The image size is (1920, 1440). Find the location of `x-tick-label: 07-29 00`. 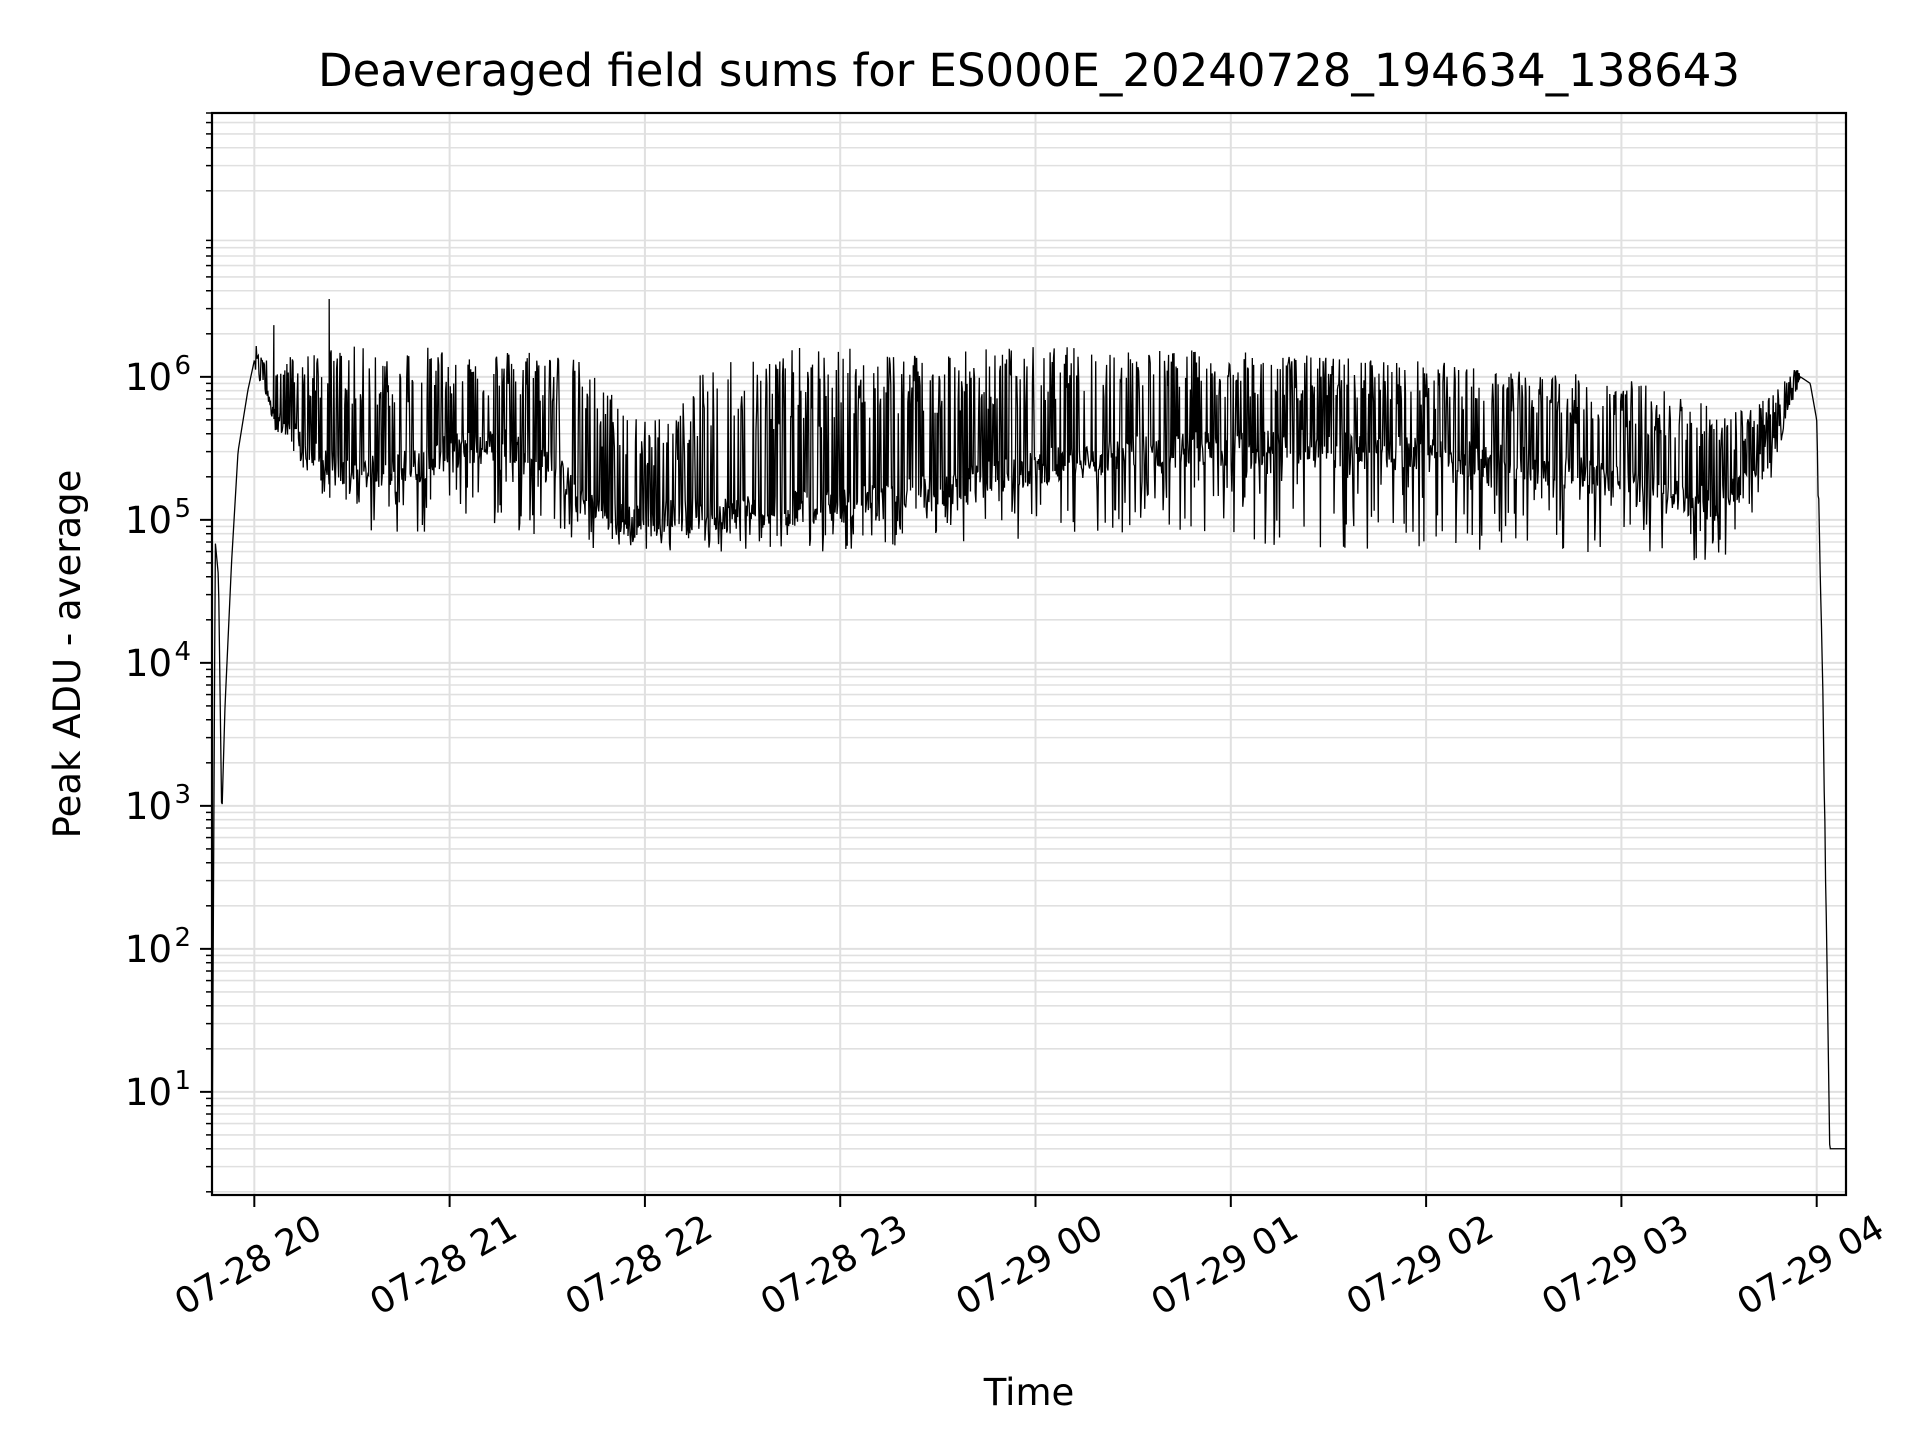

x-tick-label: 07-29 00 is located at coordinates (1029, 1265).